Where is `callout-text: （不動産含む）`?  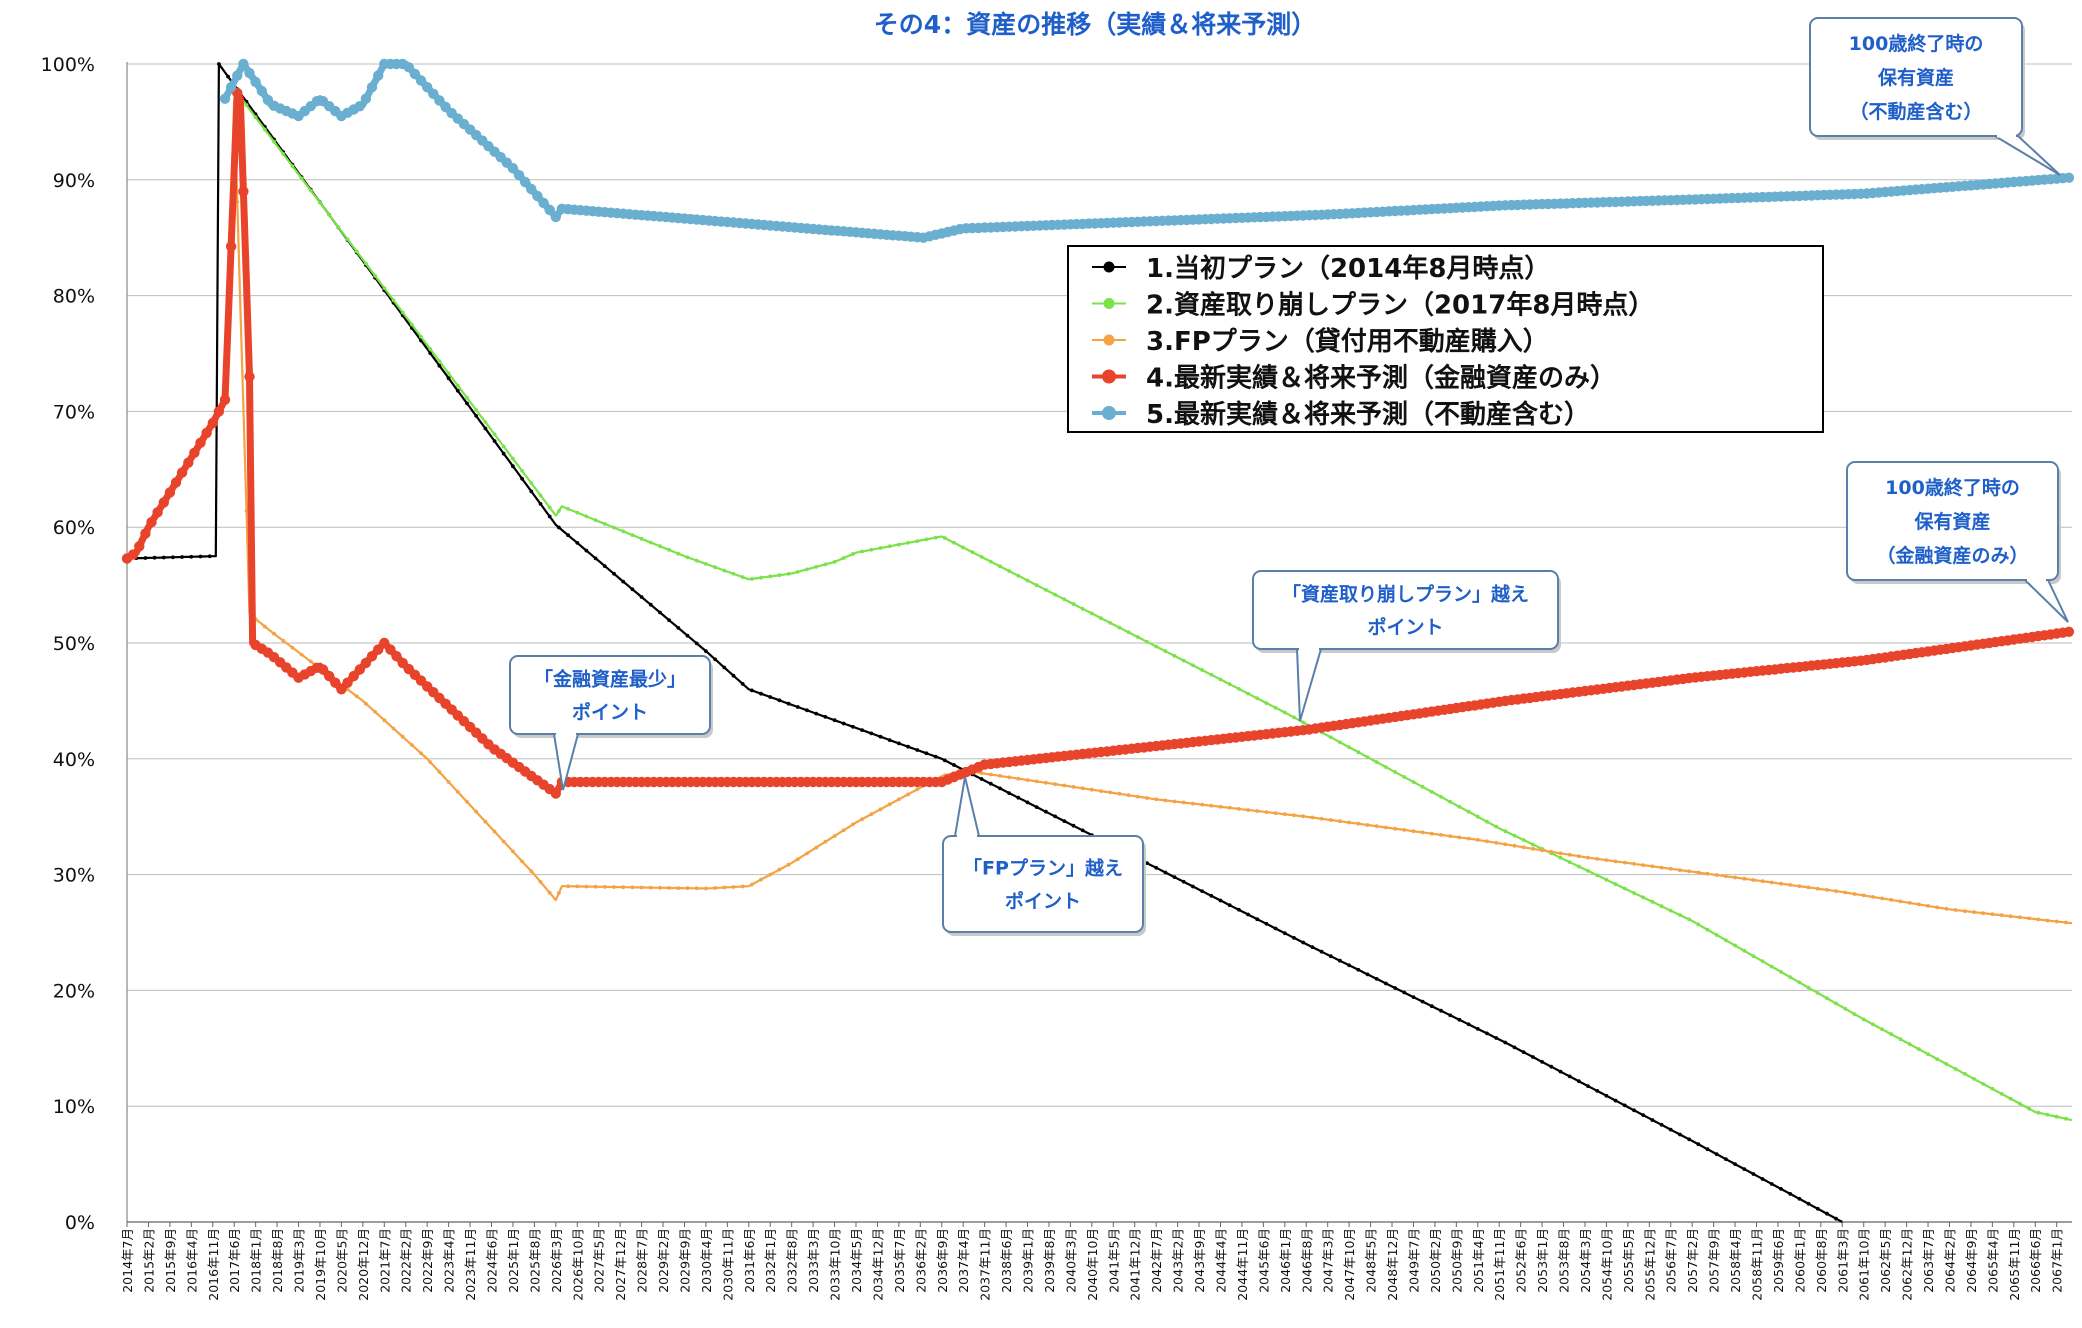
callout-text: （不動産含む） is located at coordinates (1915, 111).